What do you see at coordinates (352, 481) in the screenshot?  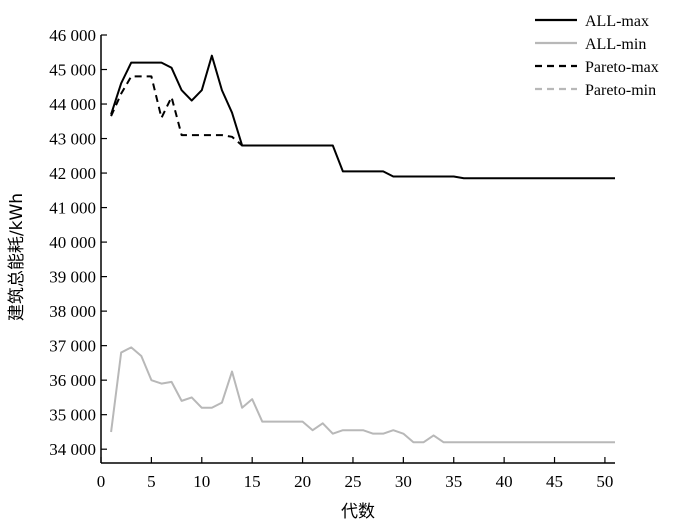 I see `x-tick-label: 25` at bounding box center [352, 481].